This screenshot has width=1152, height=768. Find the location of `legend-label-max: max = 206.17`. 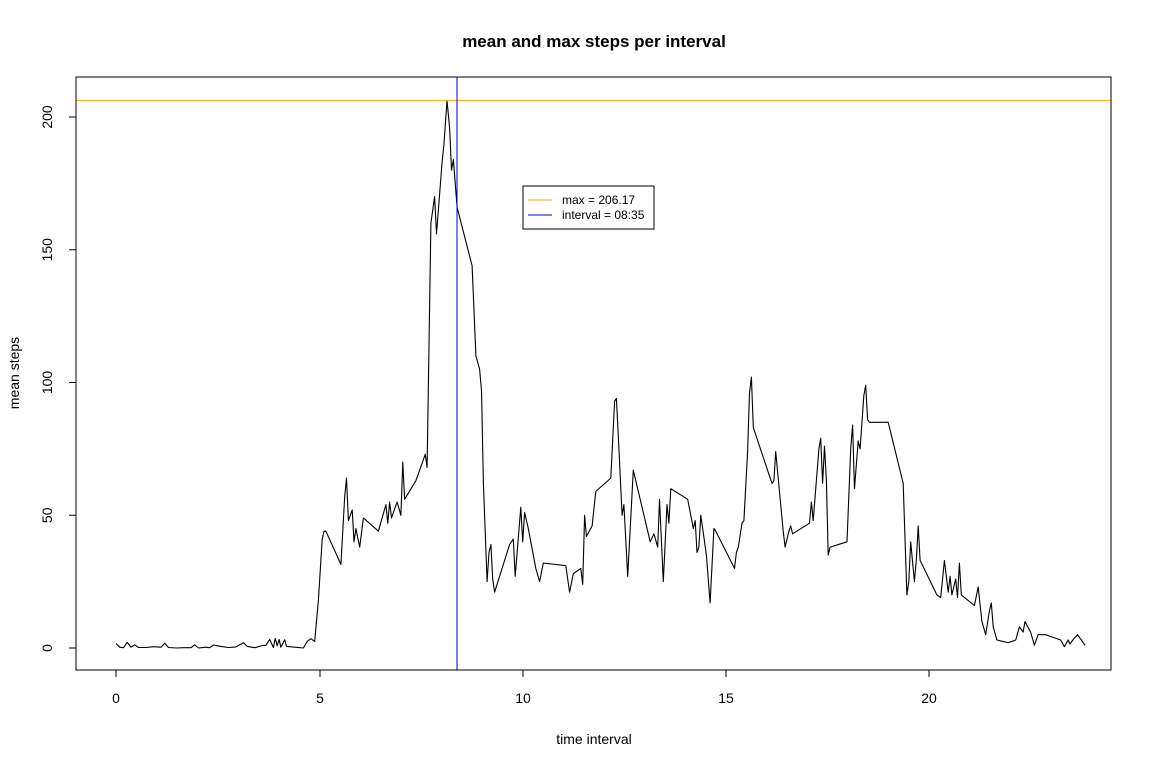

legend-label-max: max = 206.17 is located at coordinates (598, 200).